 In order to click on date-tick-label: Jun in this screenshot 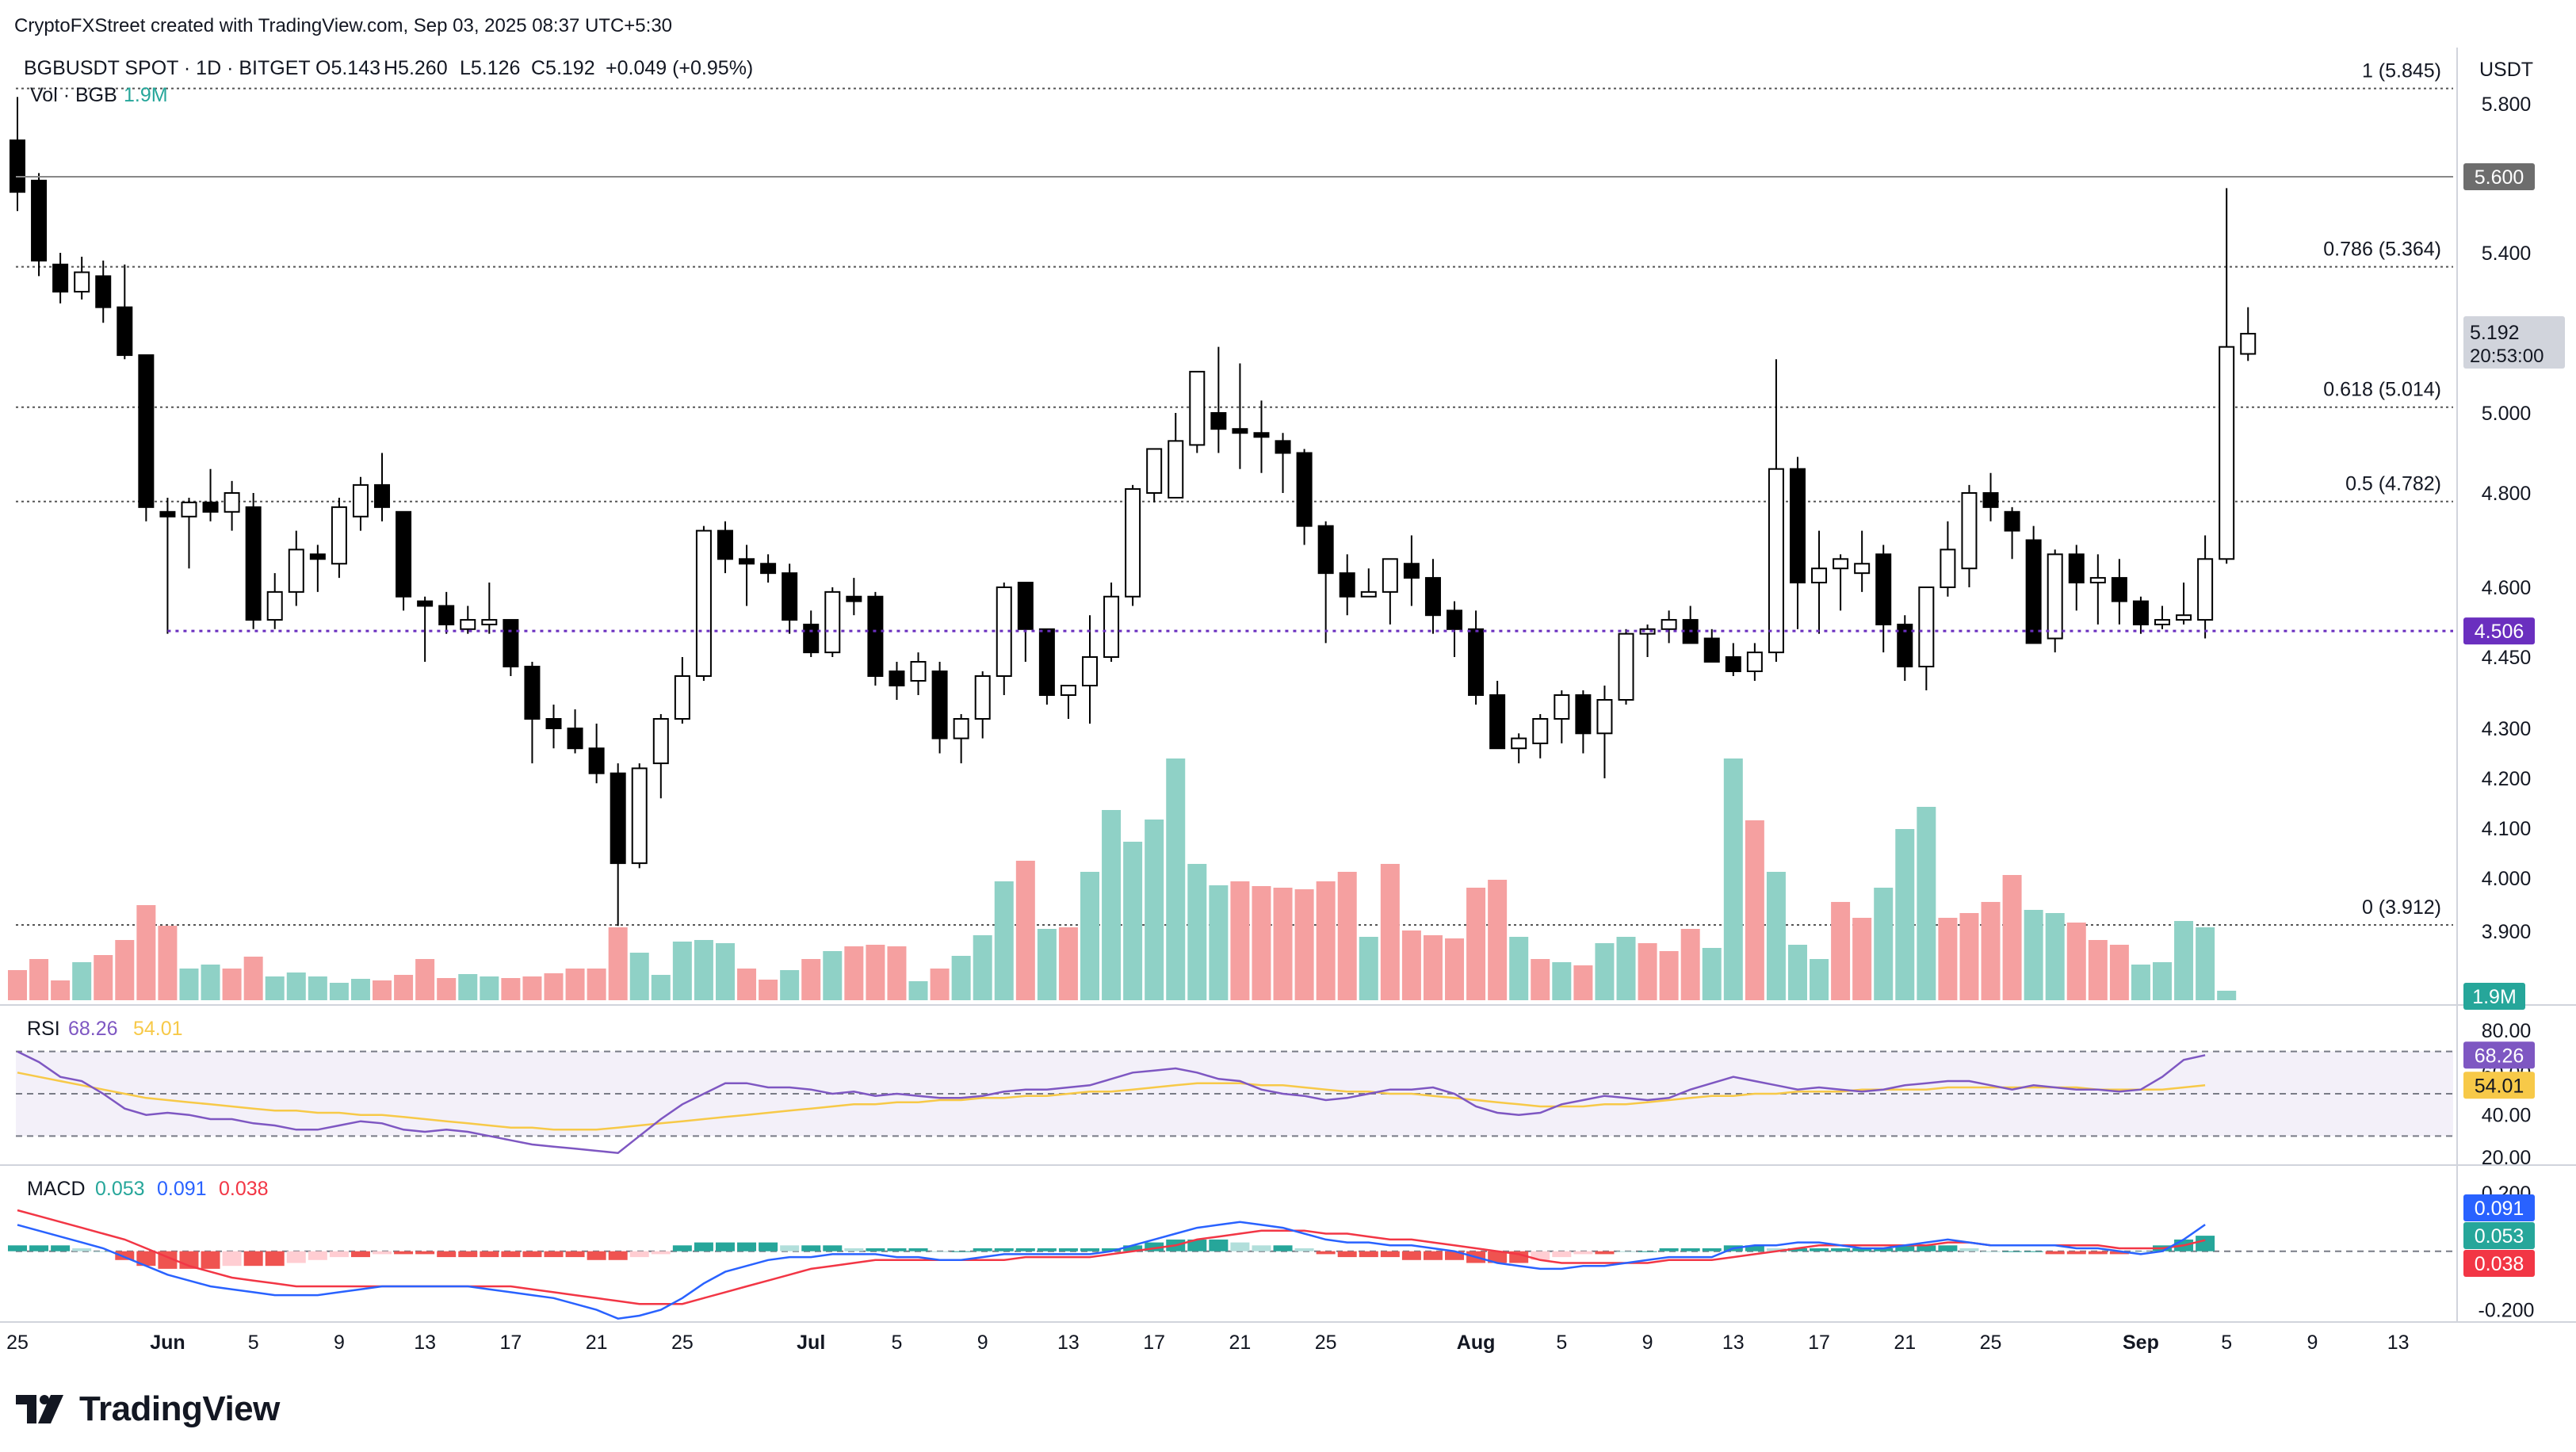, I will do `click(167, 1343)`.